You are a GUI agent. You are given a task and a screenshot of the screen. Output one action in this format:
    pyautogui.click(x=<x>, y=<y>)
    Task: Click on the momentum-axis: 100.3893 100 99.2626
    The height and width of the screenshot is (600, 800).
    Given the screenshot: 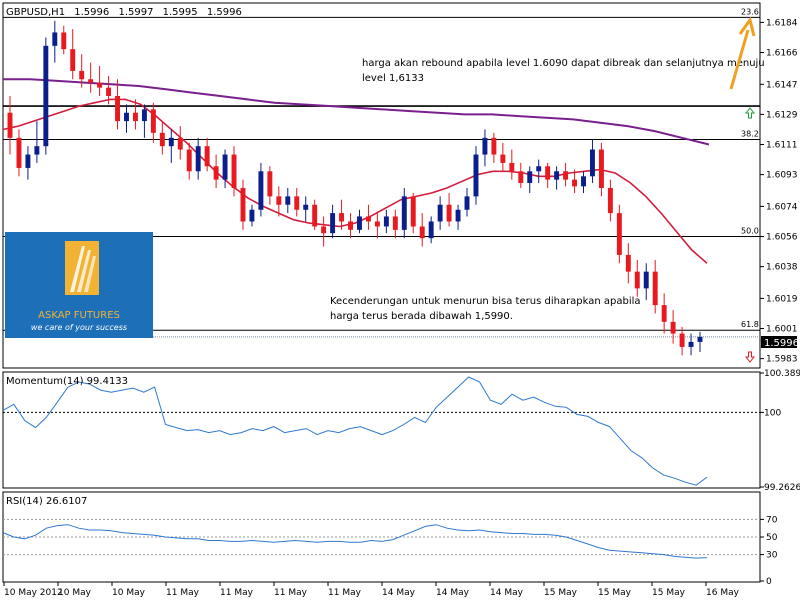 What is the action you would take?
    pyautogui.click(x=780, y=431)
    